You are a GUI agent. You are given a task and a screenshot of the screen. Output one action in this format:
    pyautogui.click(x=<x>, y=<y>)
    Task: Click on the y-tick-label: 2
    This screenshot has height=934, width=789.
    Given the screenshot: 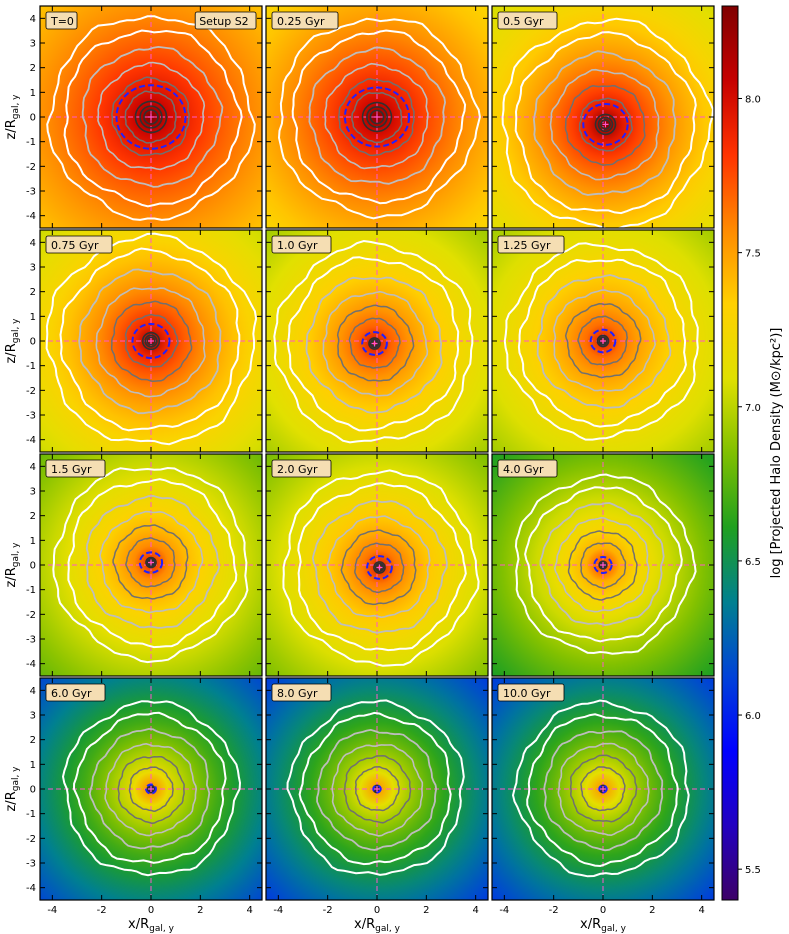 What is the action you would take?
    pyautogui.click(x=33, y=516)
    